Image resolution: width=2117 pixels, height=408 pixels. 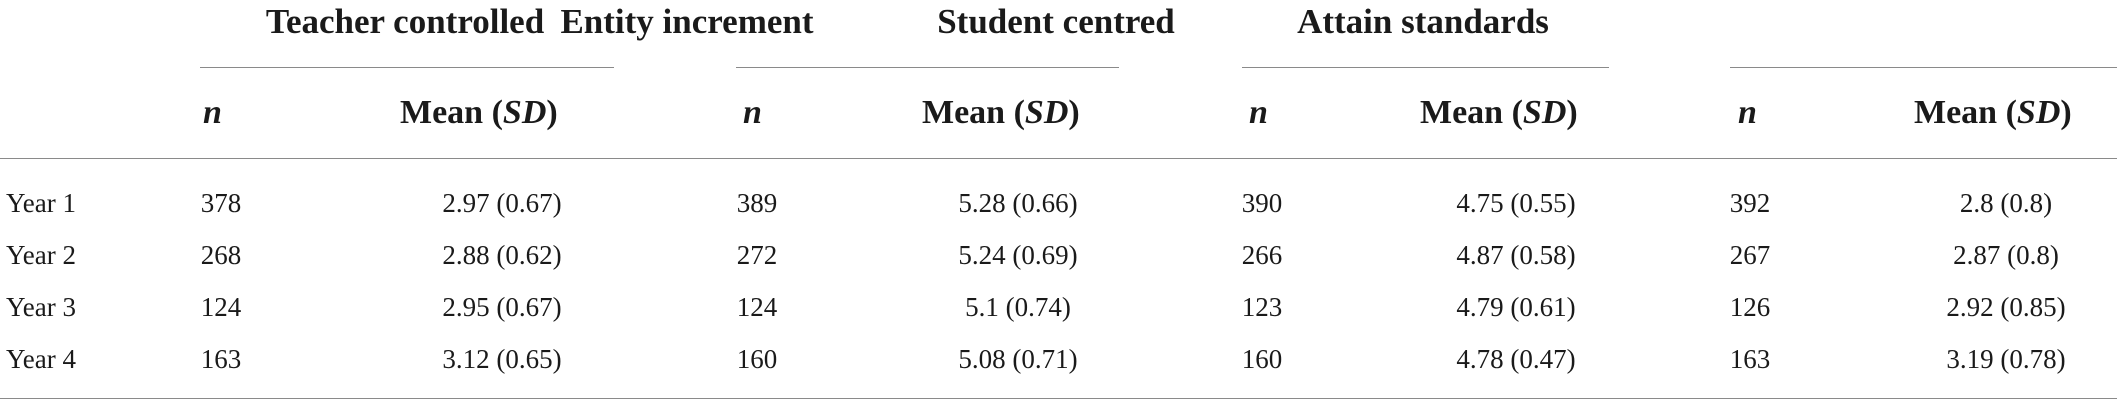 What do you see at coordinates (1423, 21) in the screenshot?
I see `group-header-attain-standards: Attain standards` at bounding box center [1423, 21].